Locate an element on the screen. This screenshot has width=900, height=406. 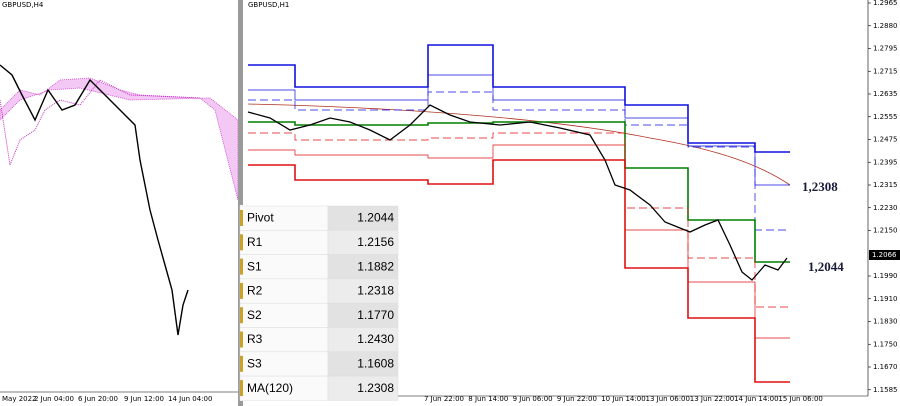
price-label: 1.1750 is located at coordinates (885, 344).